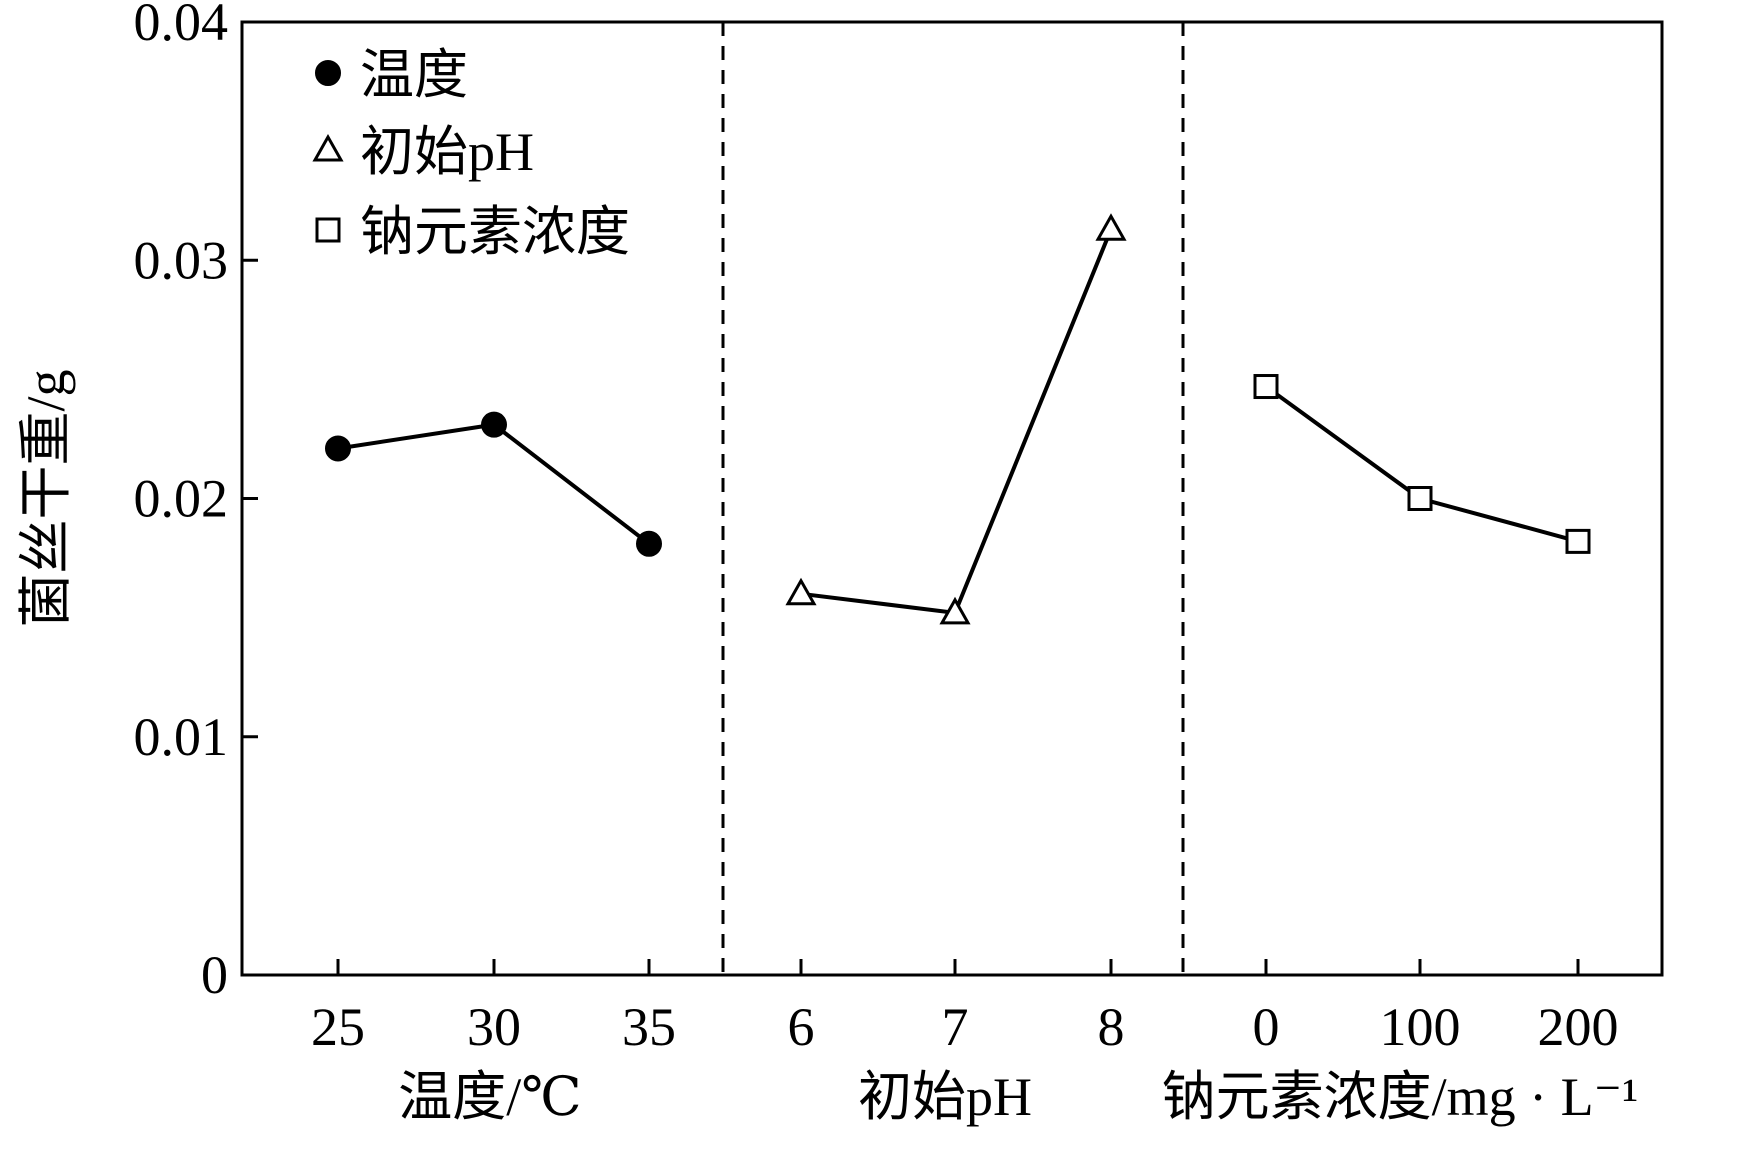  I want to click on x-axis-label-3: 钠元素浓度/mg · L⁻¹, so click(1400, 1097).